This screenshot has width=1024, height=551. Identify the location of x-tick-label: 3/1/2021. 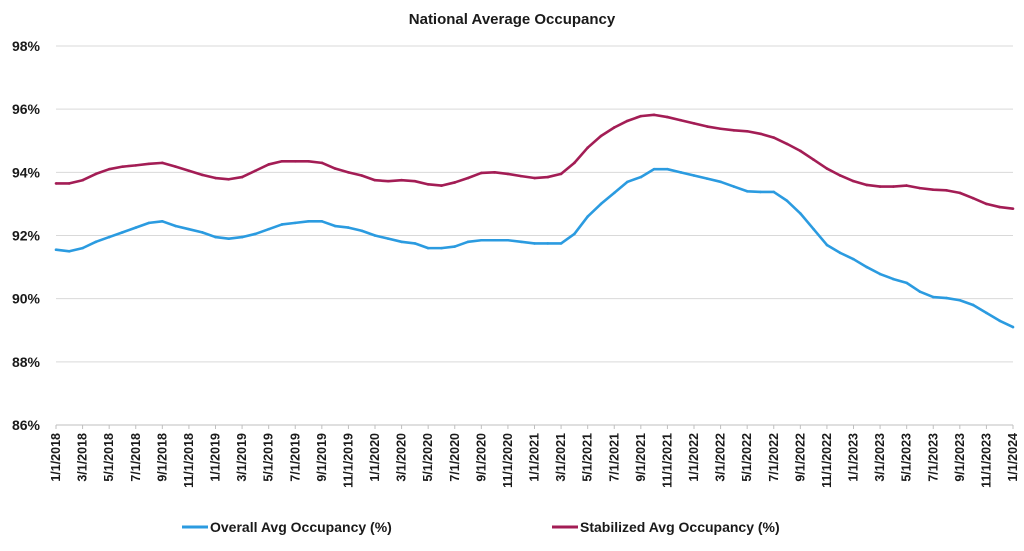
(561, 457).